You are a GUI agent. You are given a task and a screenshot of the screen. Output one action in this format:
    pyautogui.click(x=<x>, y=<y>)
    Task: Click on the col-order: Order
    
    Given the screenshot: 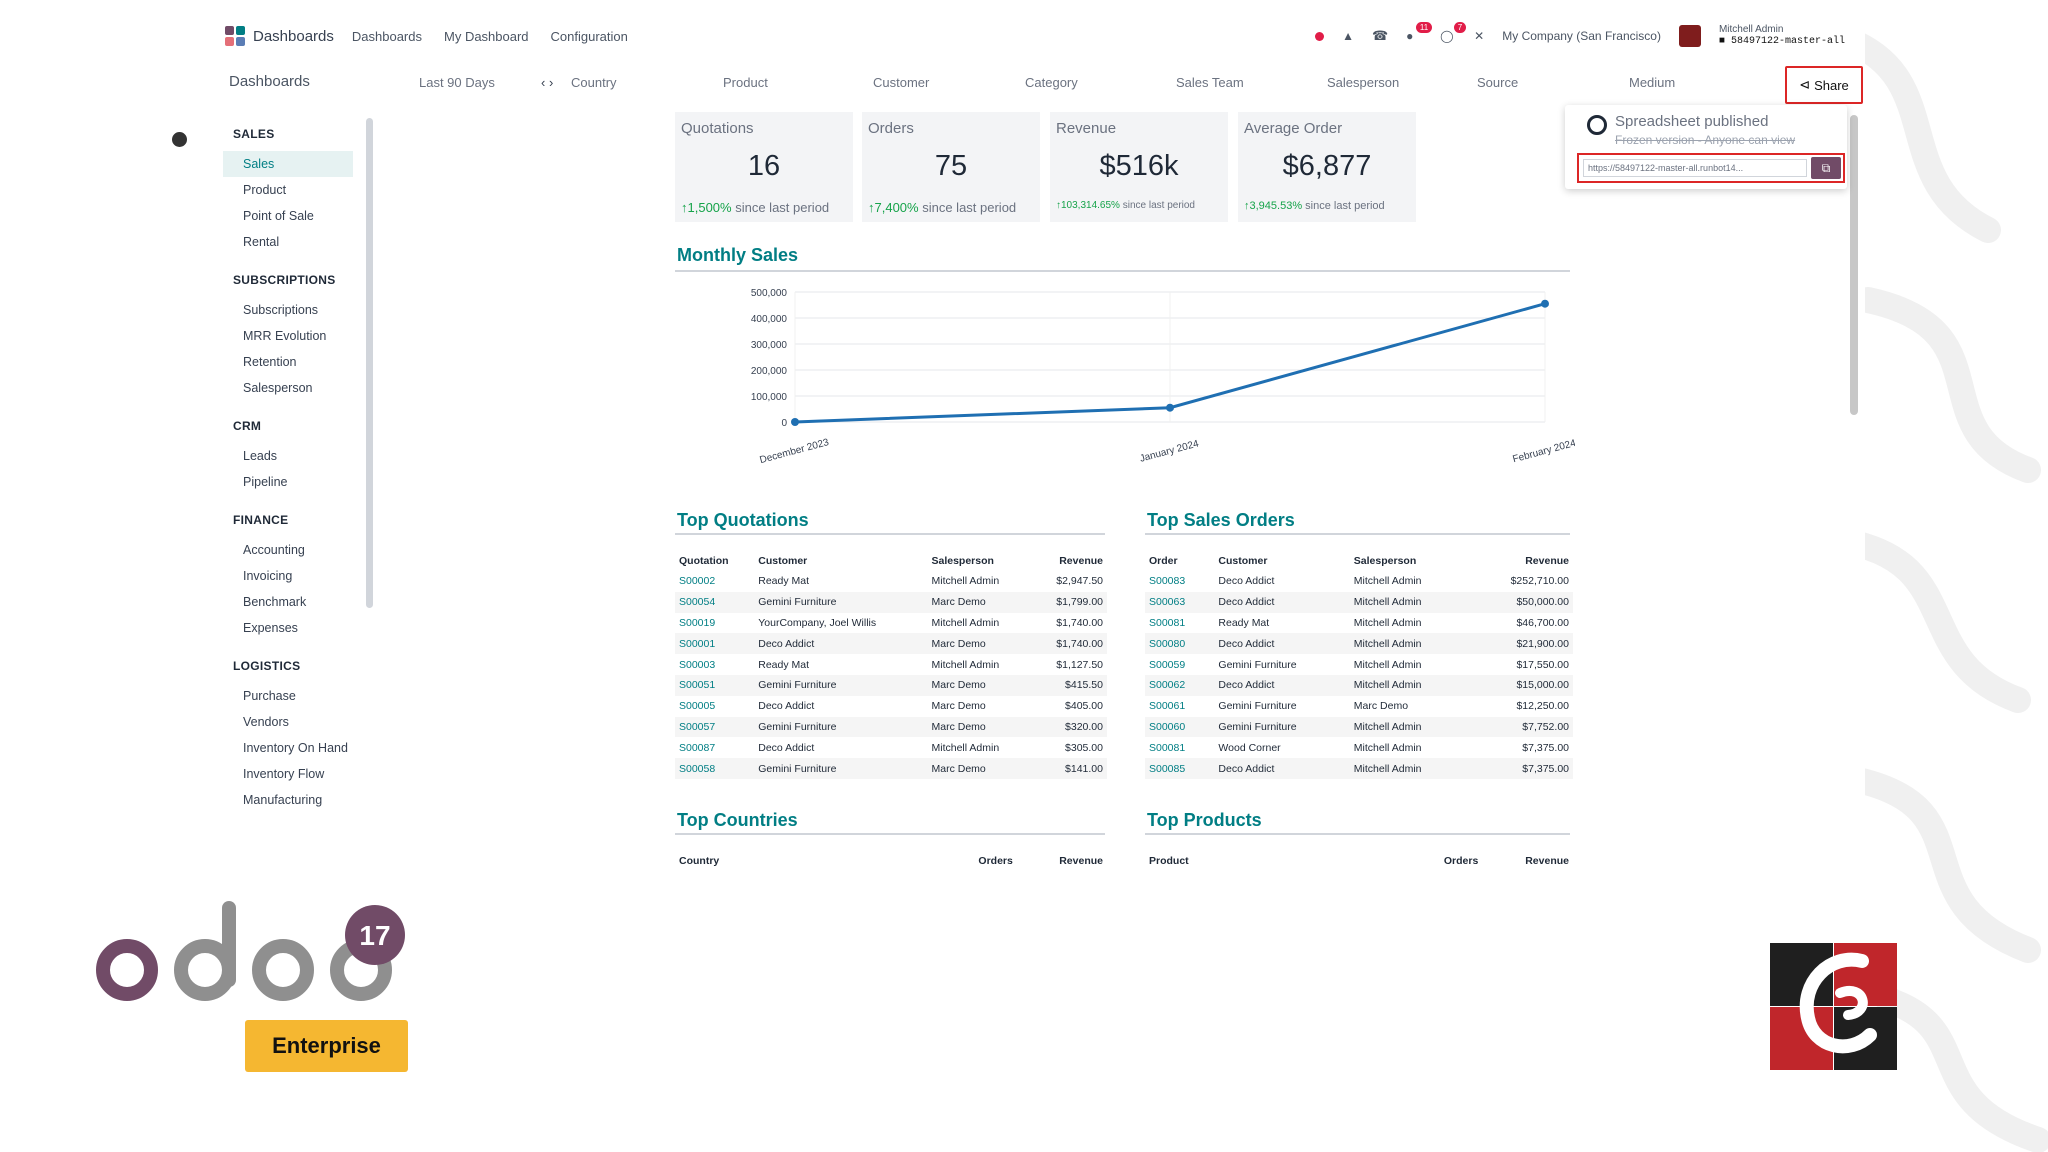 What is the action you would take?
    pyautogui.click(x=1163, y=561)
    